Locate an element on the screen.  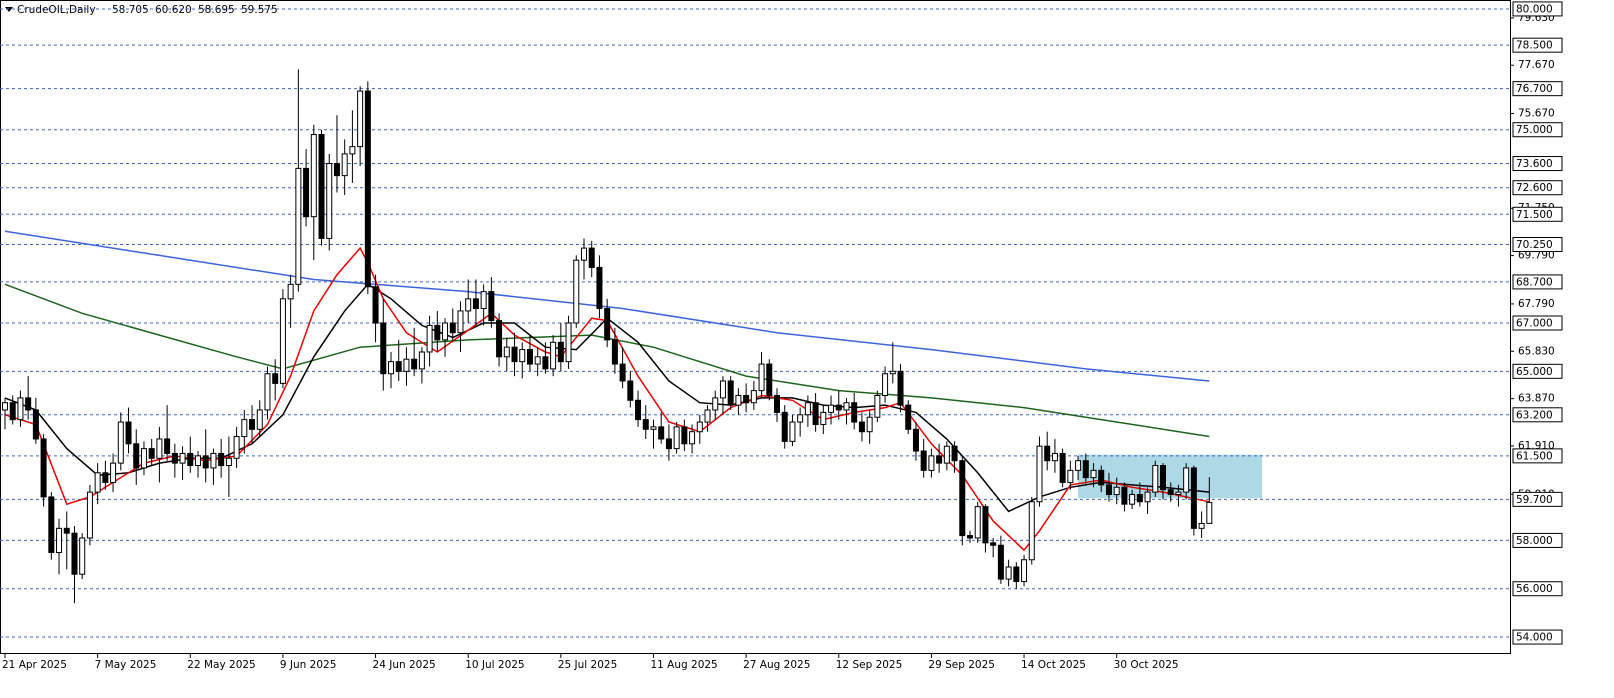
y-tick-label: 63.870 is located at coordinates (1536, 399).